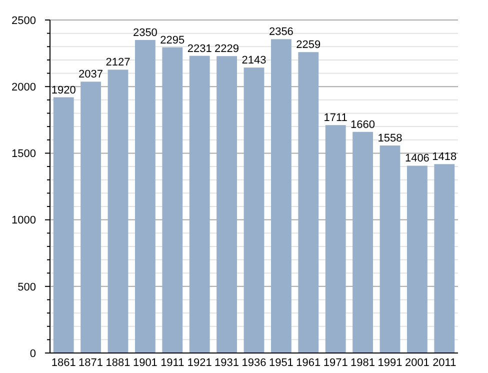 This screenshot has width=488, height=373. I want to click on x-tick-label: 1911, so click(172, 363).